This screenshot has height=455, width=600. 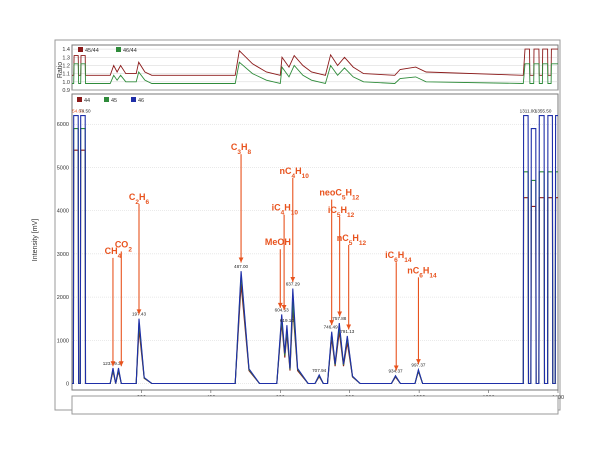 I want to click on compound-annotation: nC6H14, so click(x=422, y=315).